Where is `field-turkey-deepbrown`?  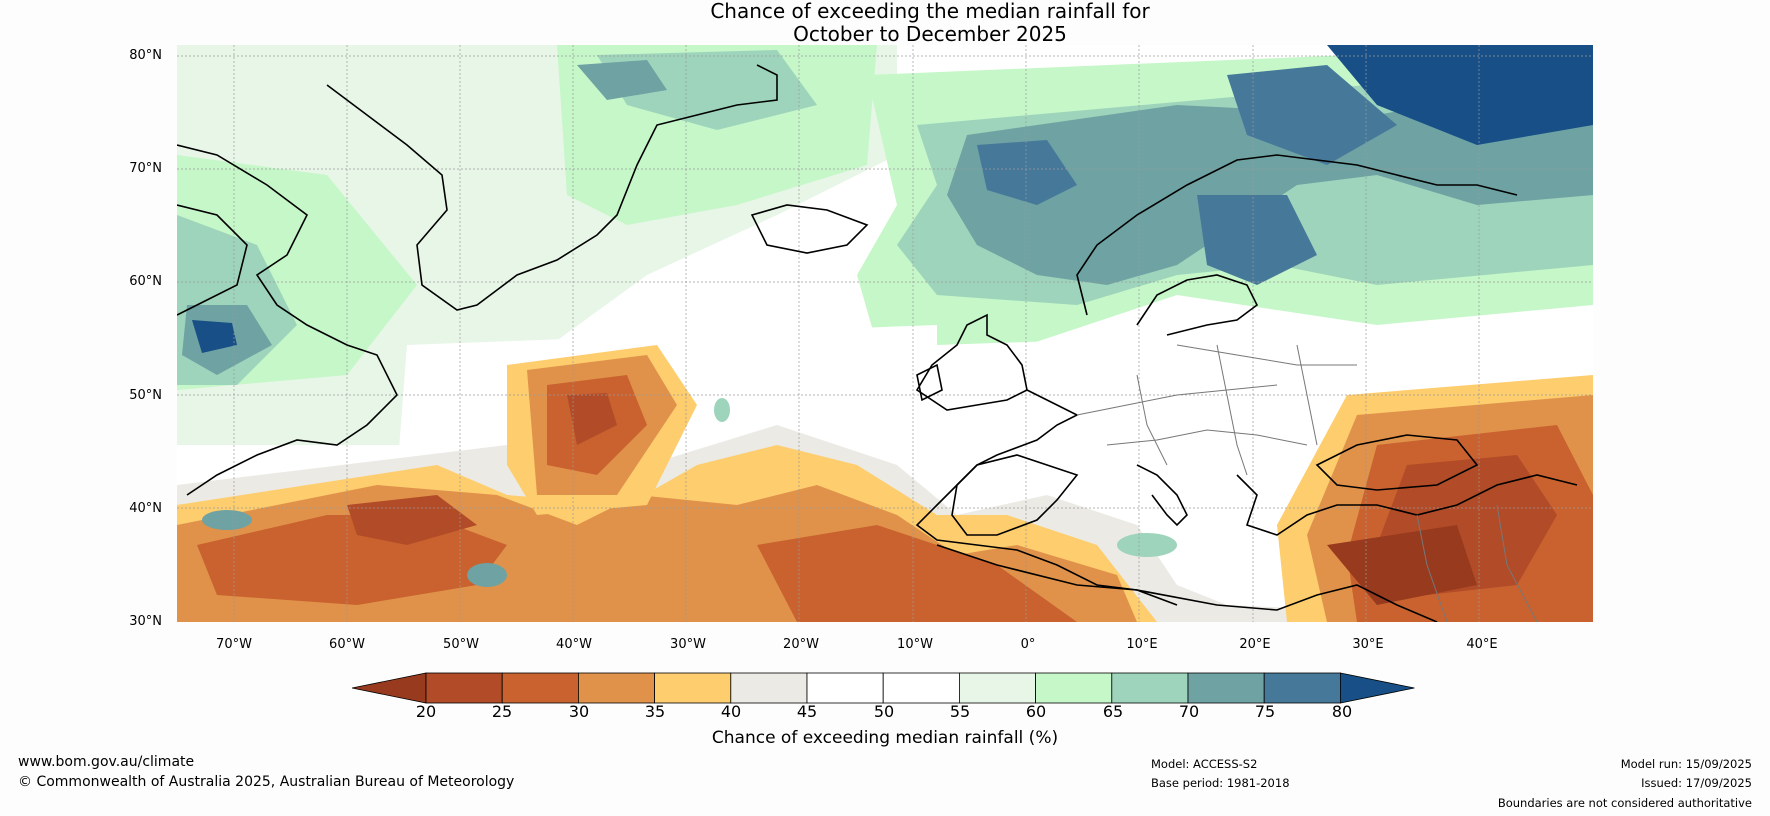 field-turkey-deepbrown is located at coordinates (1402, 565).